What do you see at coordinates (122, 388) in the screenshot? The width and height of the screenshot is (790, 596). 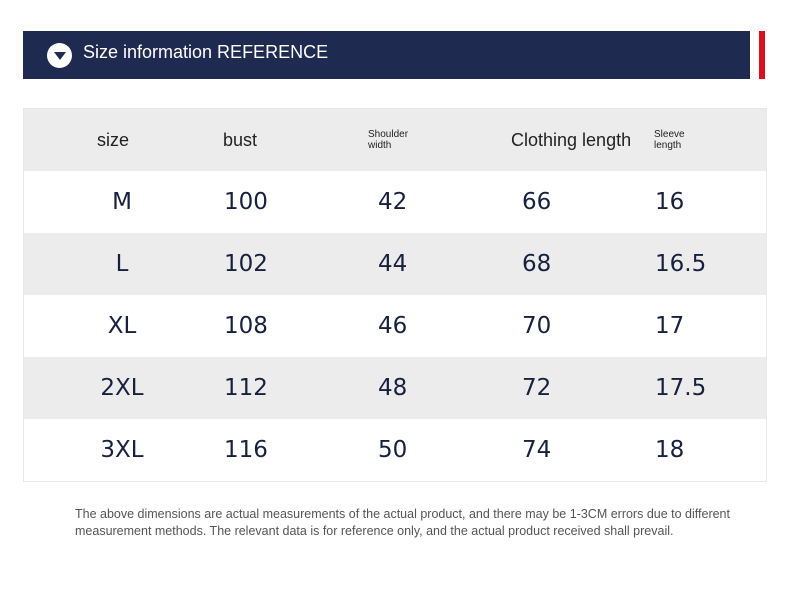 I see `cell-size: 2XL` at bounding box center [122, 388].